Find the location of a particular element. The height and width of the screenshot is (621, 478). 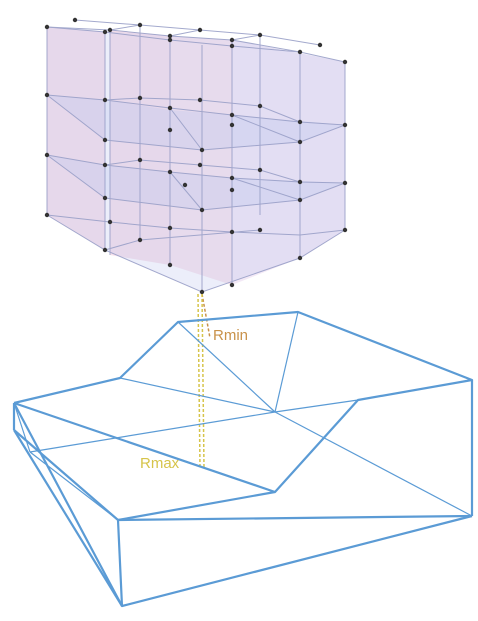

lattice-plane-h2 is located at coordinates (196, 182).